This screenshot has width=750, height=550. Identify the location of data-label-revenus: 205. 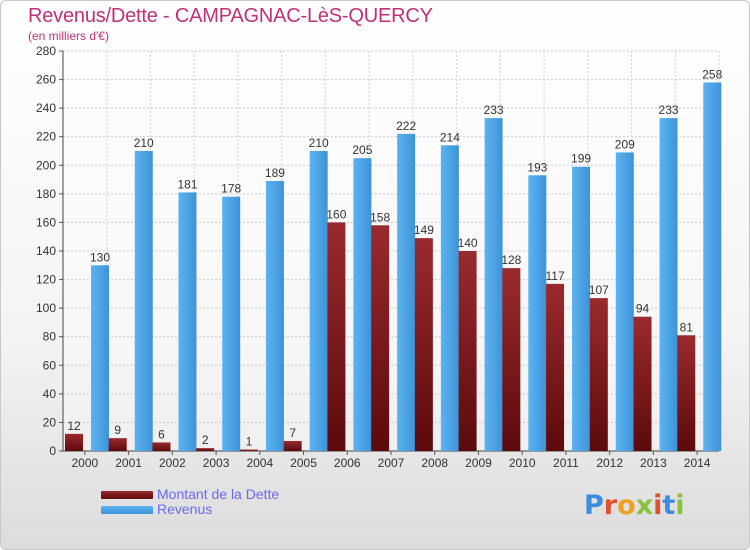
(362, 150).